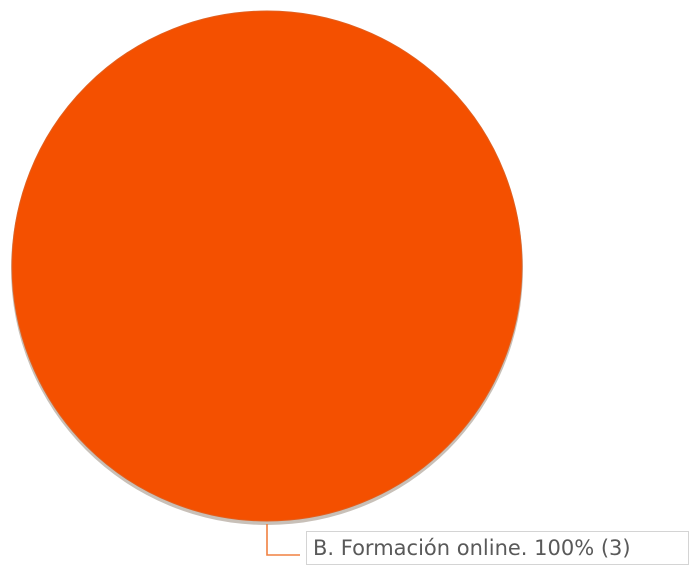  Describe the element at coordinates (472, 548) in the screenshot. I see `slice-data-label: B. Formación online. 100% (3)` at that location.